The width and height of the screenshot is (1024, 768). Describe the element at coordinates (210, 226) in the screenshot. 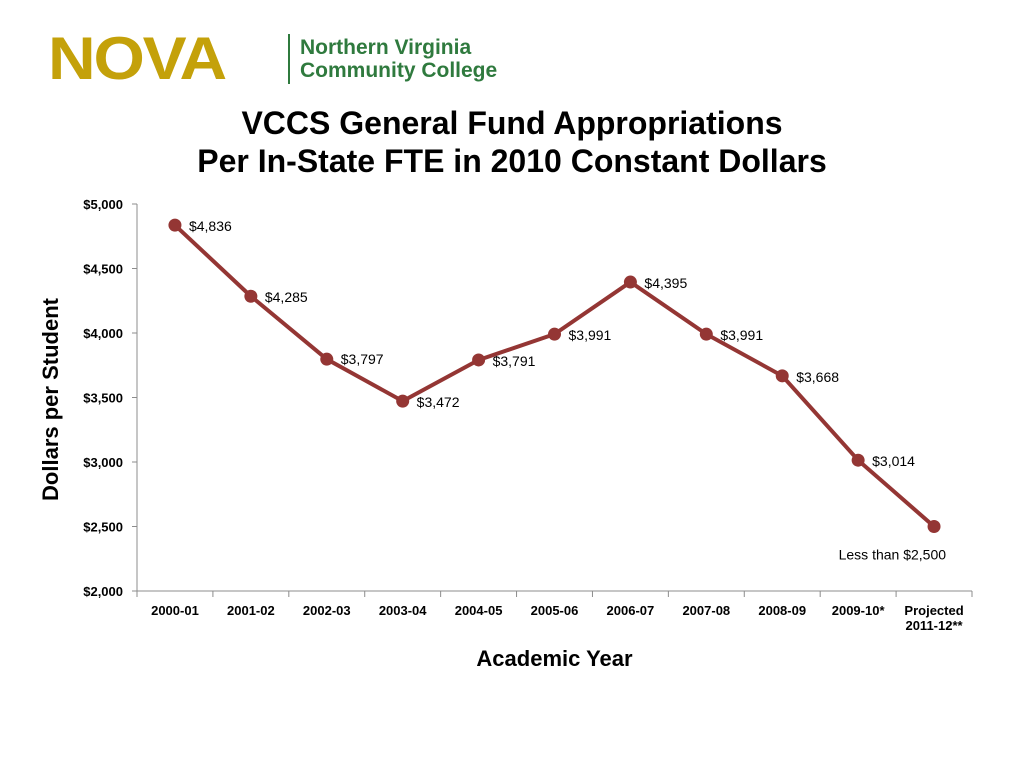

I see `data-label: $4,836` at that location.